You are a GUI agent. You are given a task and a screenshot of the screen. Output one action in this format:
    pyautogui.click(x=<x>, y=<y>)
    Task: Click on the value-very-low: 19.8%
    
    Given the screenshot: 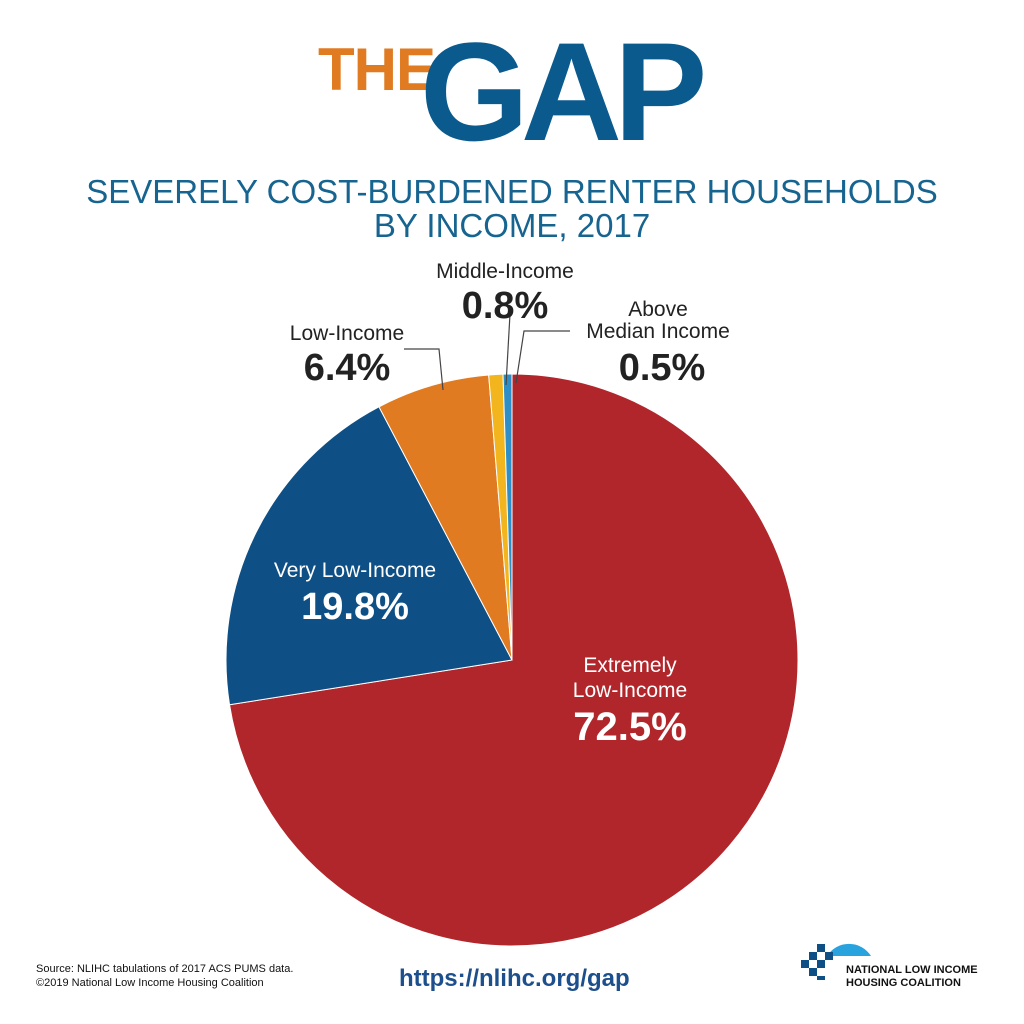 What is the action you would take?
    pyautogui.click(x=355, y=607)
    